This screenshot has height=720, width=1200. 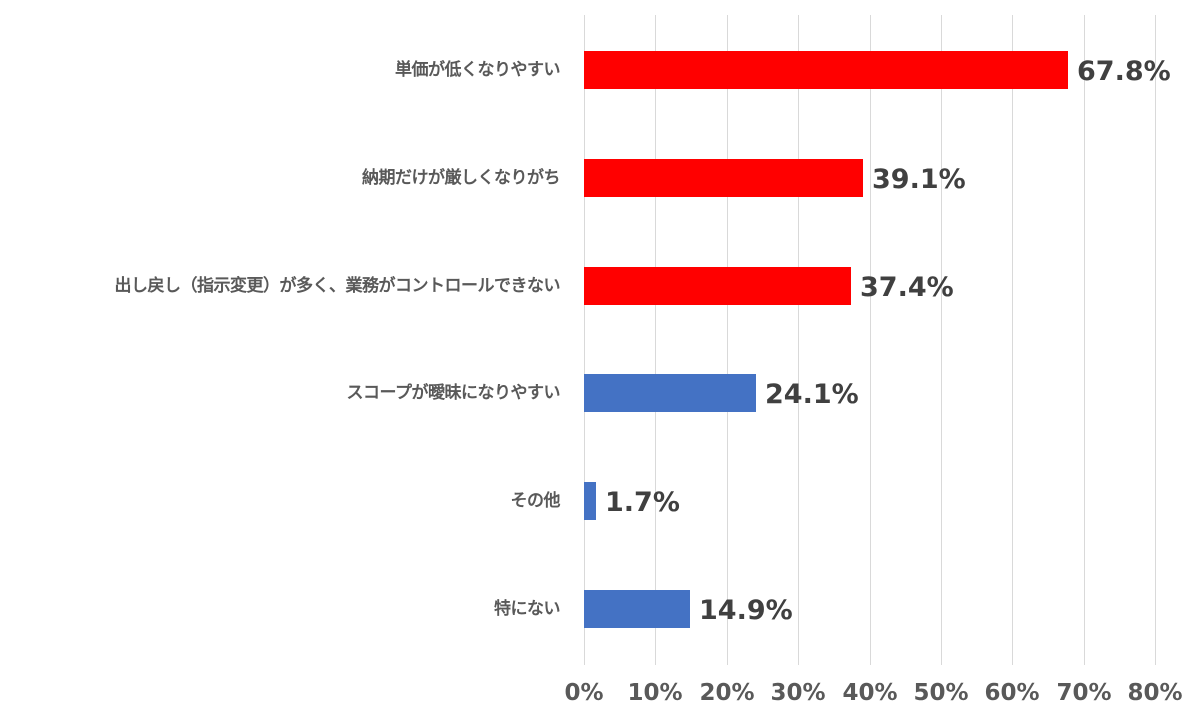 What do you see at coordinates (655, 693) in the screenshot?
I see `x-axis-tick-label: 10%` at bounding box center [655, 693].